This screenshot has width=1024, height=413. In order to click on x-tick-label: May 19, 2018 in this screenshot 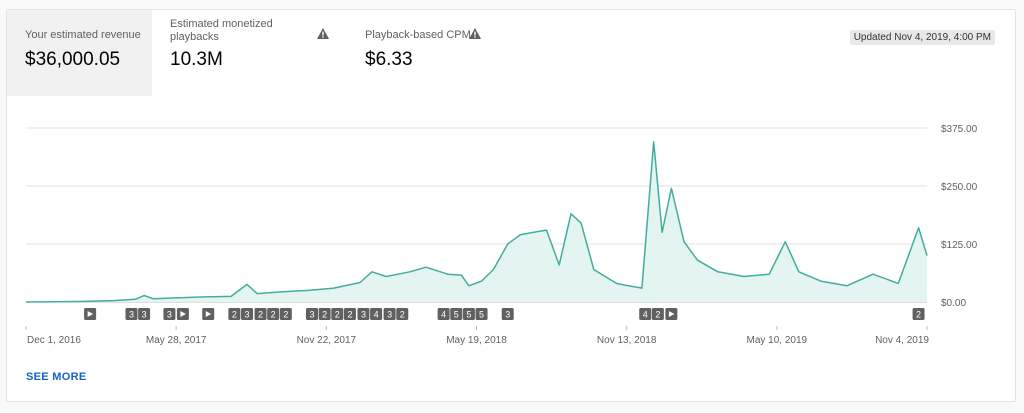, I will do `click(476, 340)`.